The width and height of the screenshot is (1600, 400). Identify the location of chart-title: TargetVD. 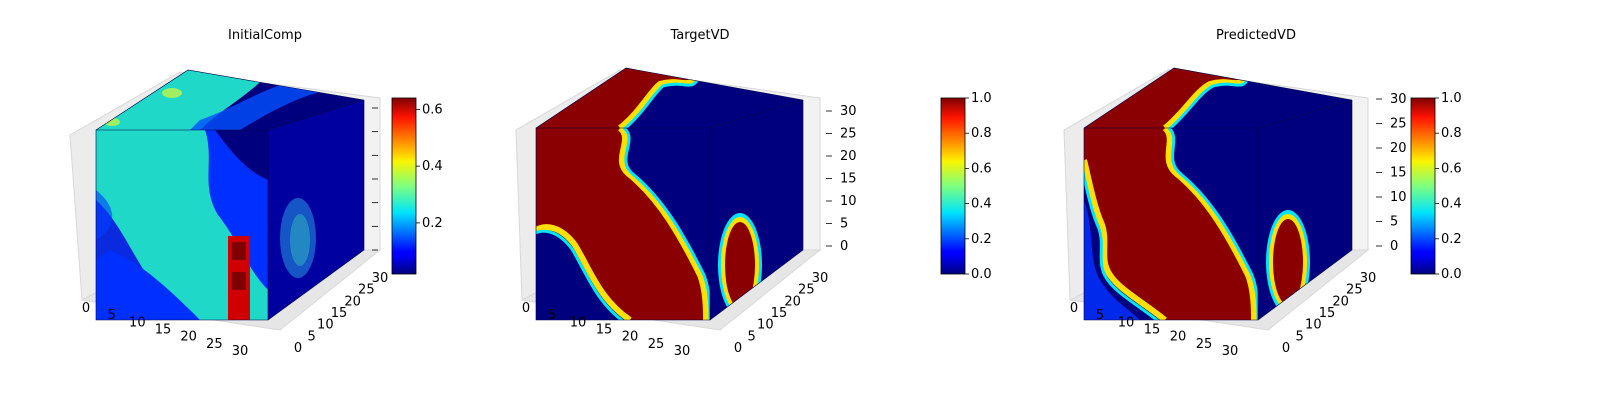
(699, 35).